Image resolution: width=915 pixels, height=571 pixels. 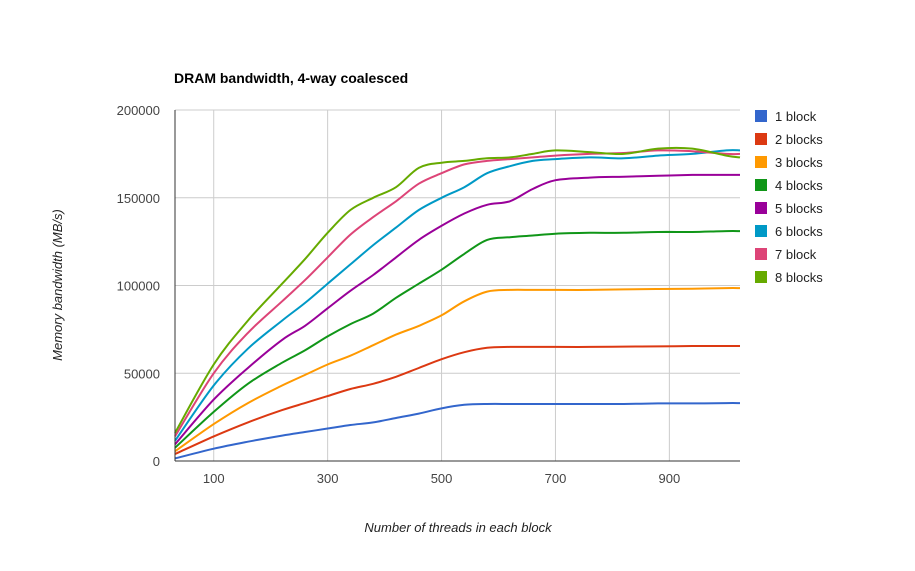 I want to click on legend-swatch-7-block, so click(x=761, y=254).